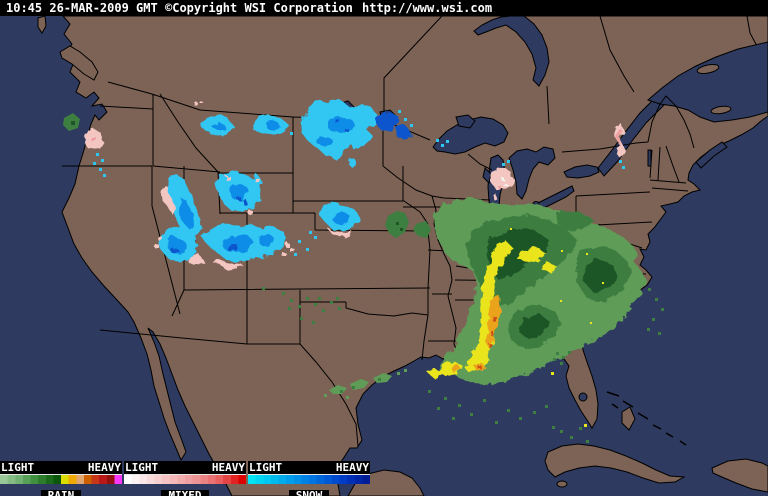 This screenshot has width=768, height=496. What do you see at coordinates (18, 467) in the screenshot?
I see `rain-light-label: LIGHT` at bounding box center [18, 467].